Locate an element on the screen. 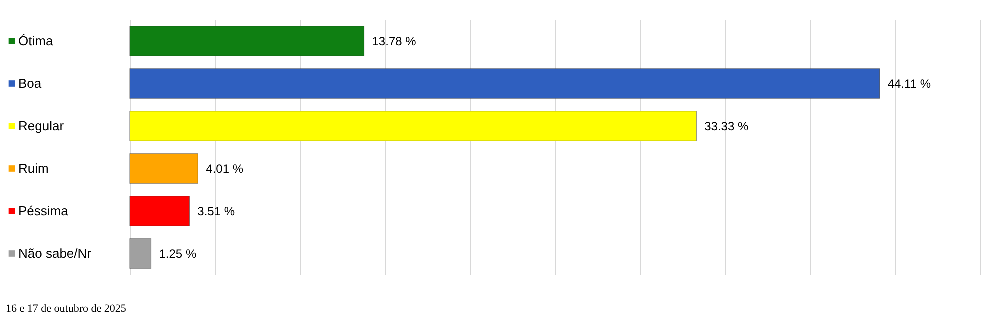 This screenshot has height=330, width=1000. data-label: 44.11 % is located at coordinates (910, 83).